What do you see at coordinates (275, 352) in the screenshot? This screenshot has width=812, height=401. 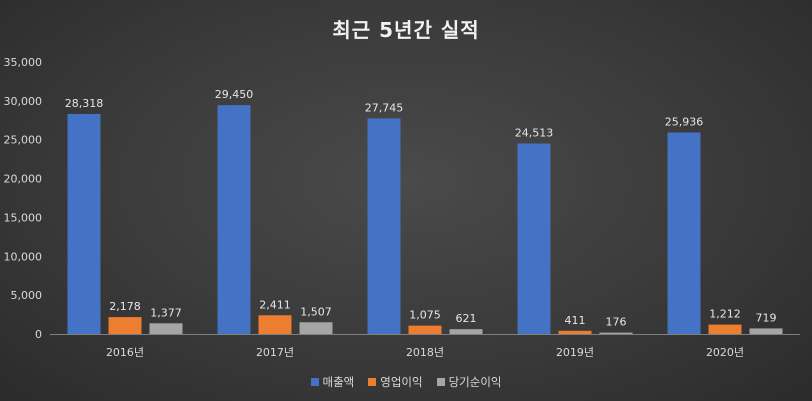 I see `x-category-label: 2017년` at bounding box center [275, 352].